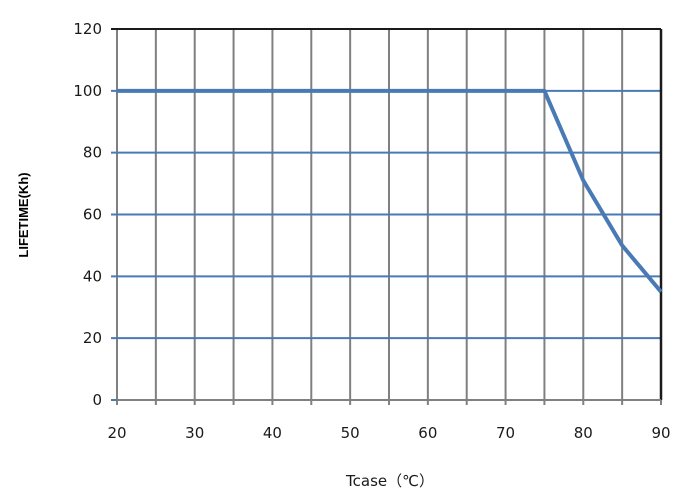 This screenshot has width=689, height=501. Describe the element at coordinates (505, 433) in the screenshot. I see `x-tick-label: 70` at that location.